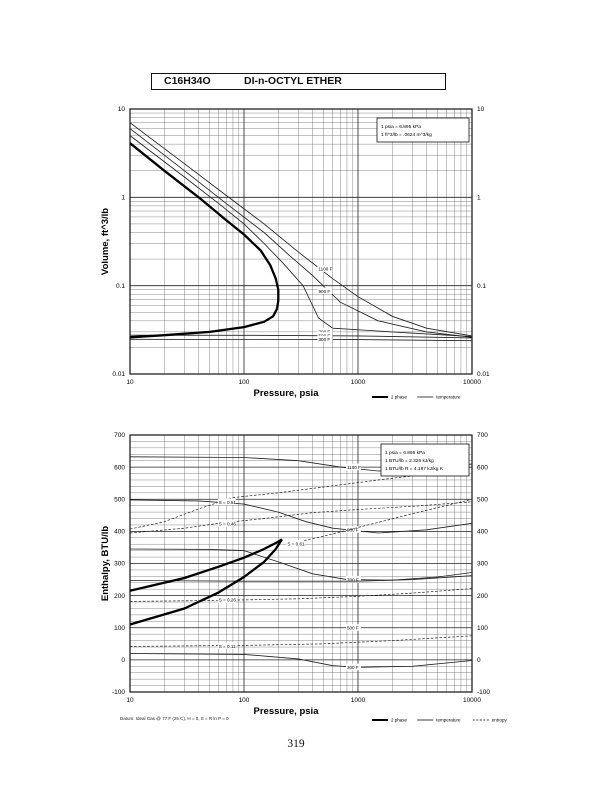 The image size is (592, 800). I want to click on y-tick-label: 0.1, so click(120, 286).